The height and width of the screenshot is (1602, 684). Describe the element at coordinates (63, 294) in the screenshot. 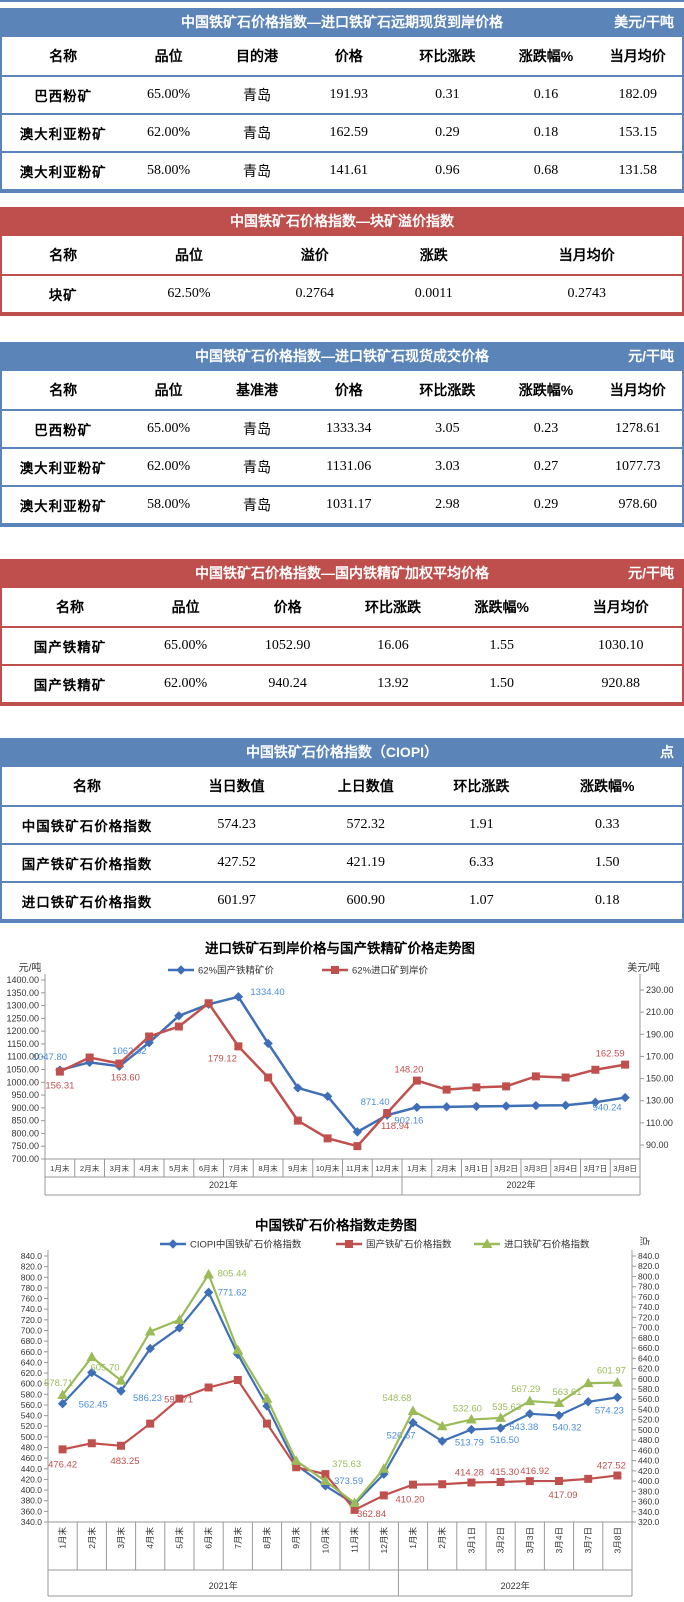

I see `row-name-cell: 块矿` at that location.